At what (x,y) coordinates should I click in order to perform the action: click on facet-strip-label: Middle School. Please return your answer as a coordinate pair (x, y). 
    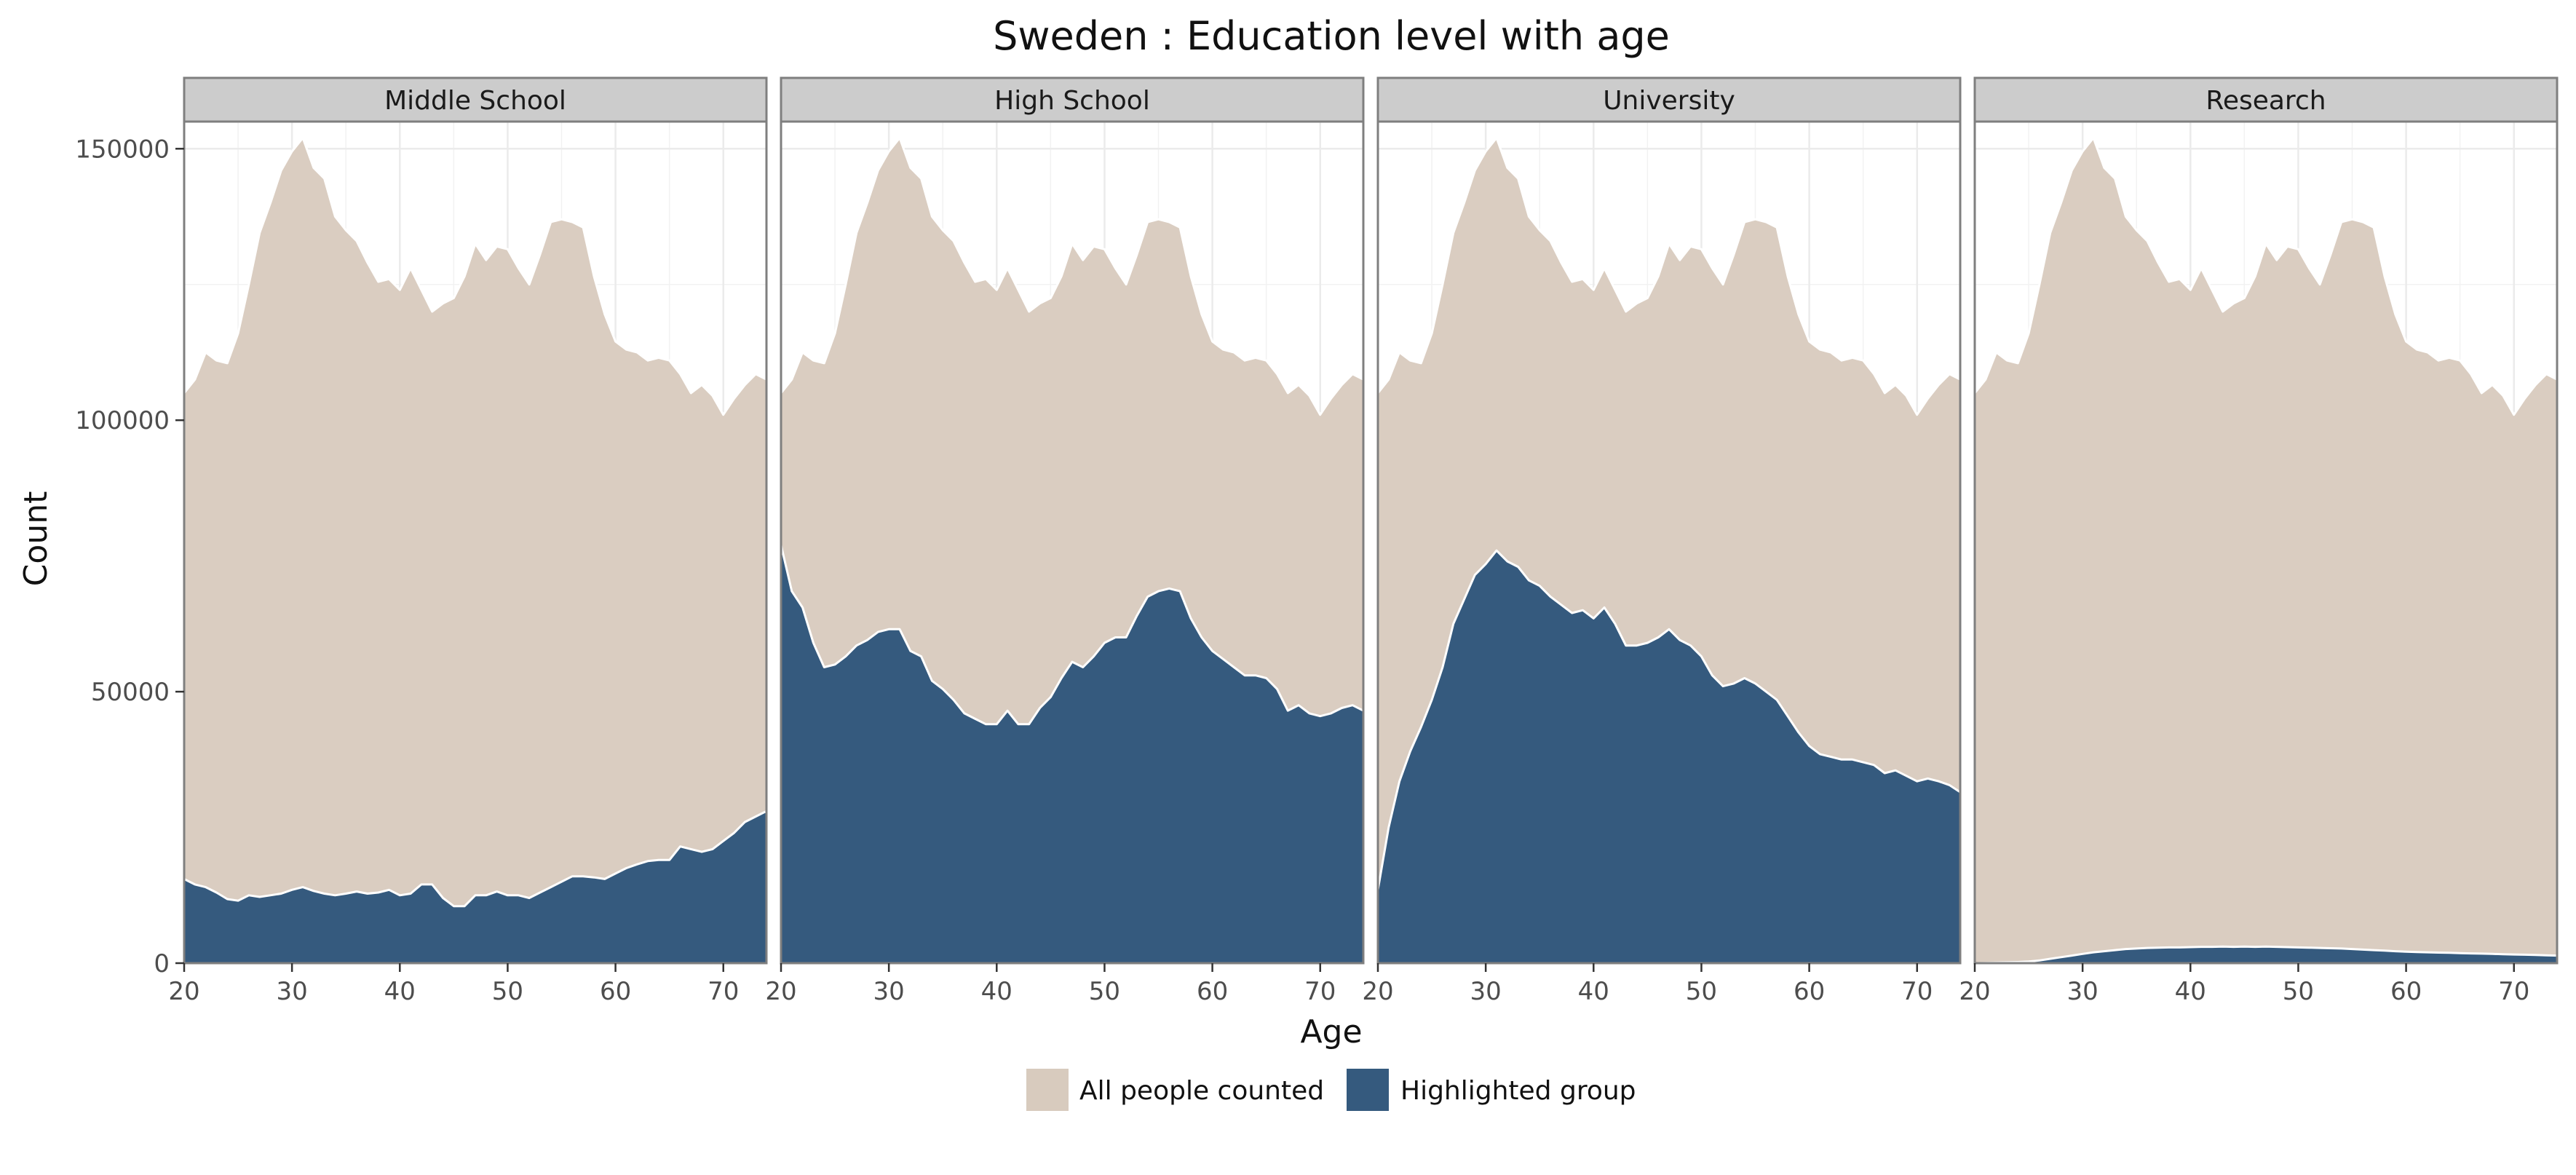
    Looking at the image, I should click on (475, 101).